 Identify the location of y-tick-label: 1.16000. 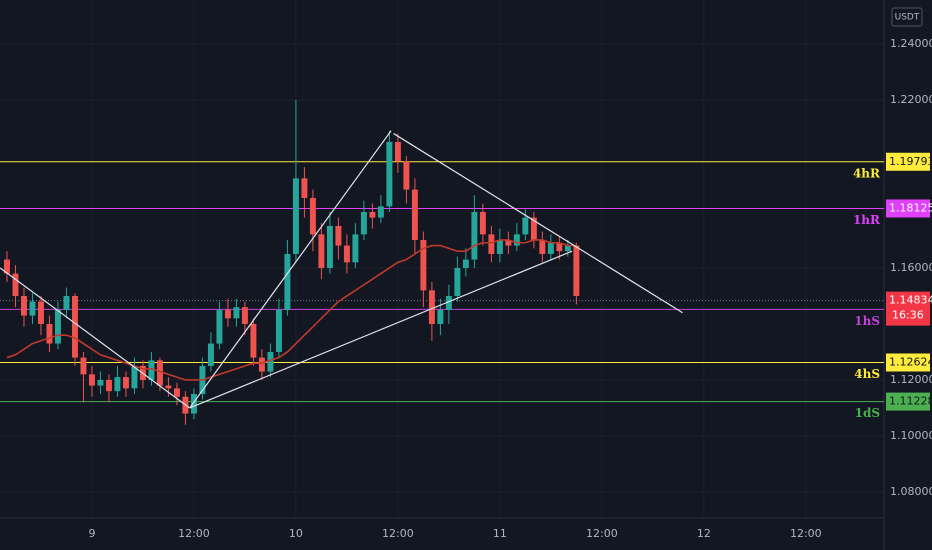
(911, 267).